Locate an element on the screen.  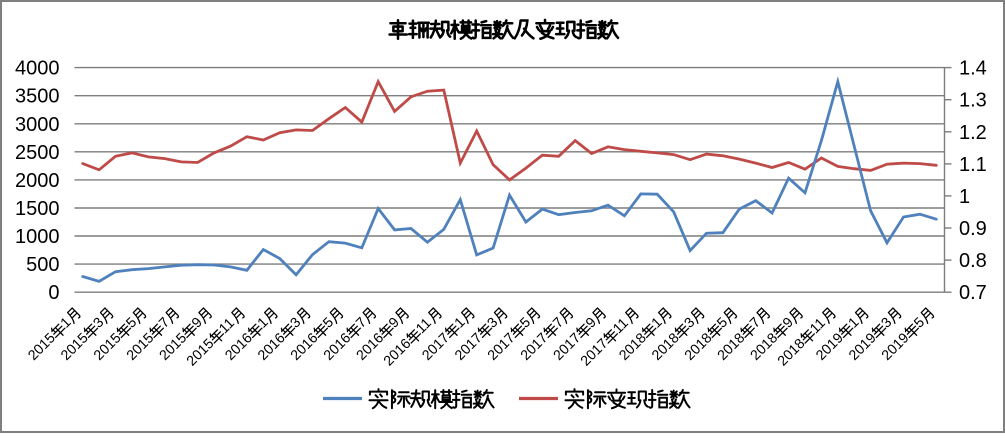
svg-text: 3000 is located at coordinates (37, 125).